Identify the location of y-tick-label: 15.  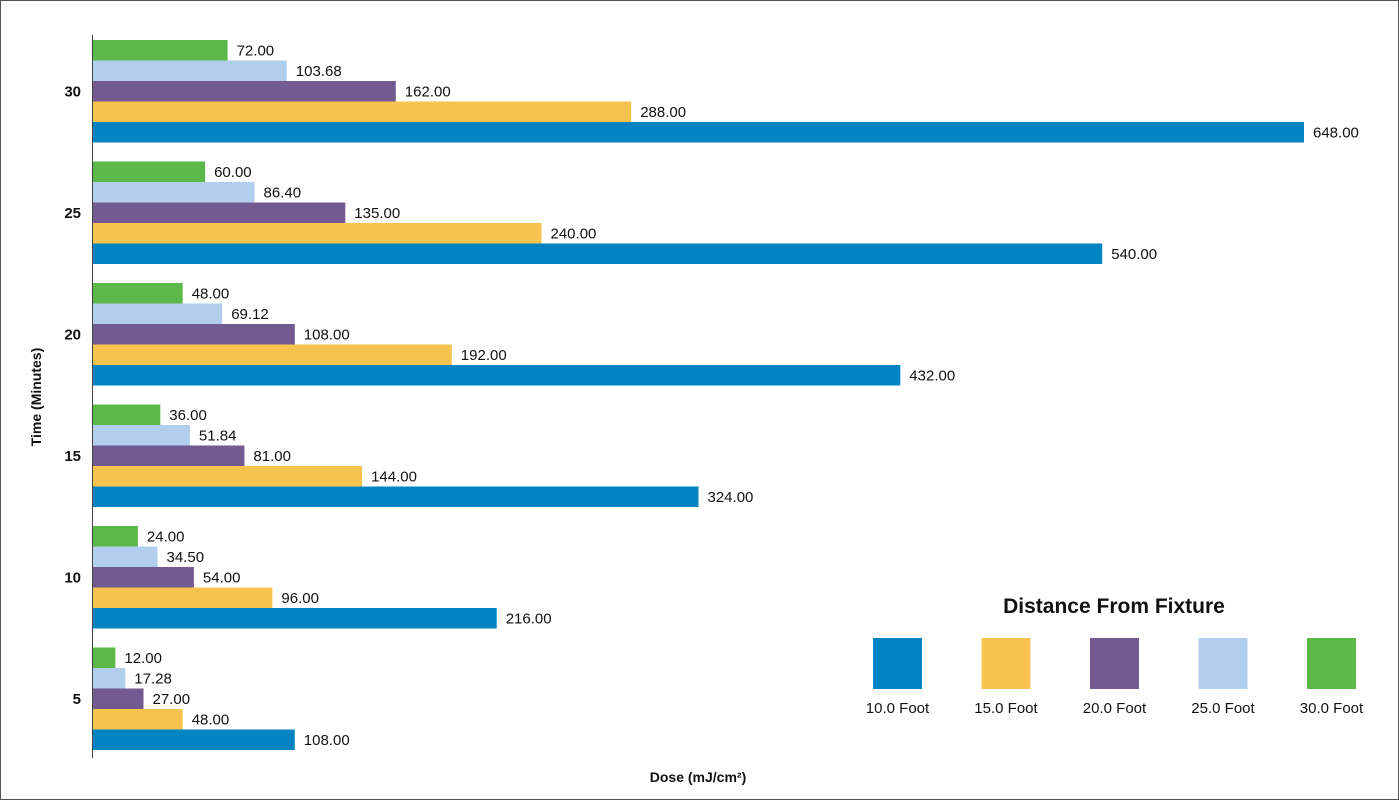
(72, 456).